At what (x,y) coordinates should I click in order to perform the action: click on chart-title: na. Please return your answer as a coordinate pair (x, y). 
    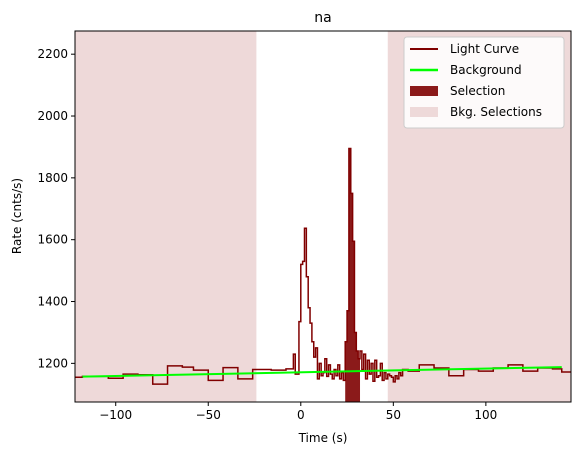
    Looking at the image, I should click on (322, 18).